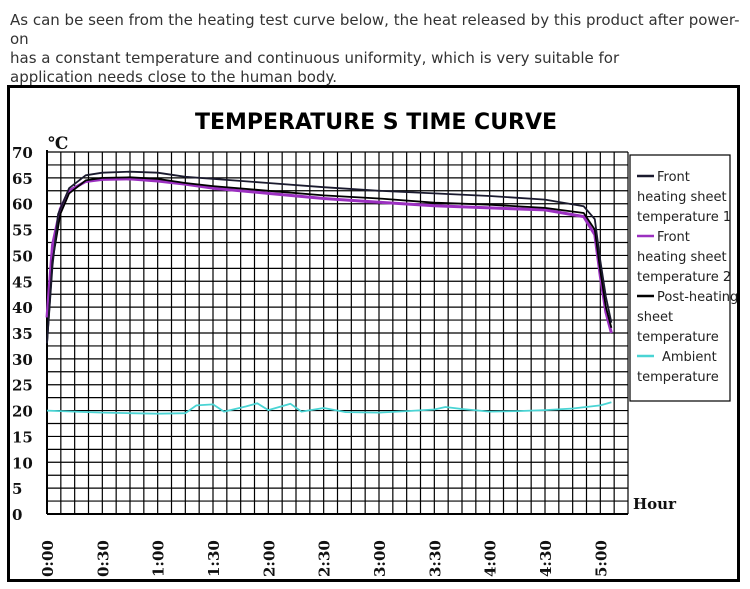 The width and height of the screenshot is (750, 589). I want to click on y-axis-label: ℃, so click(58, 144).